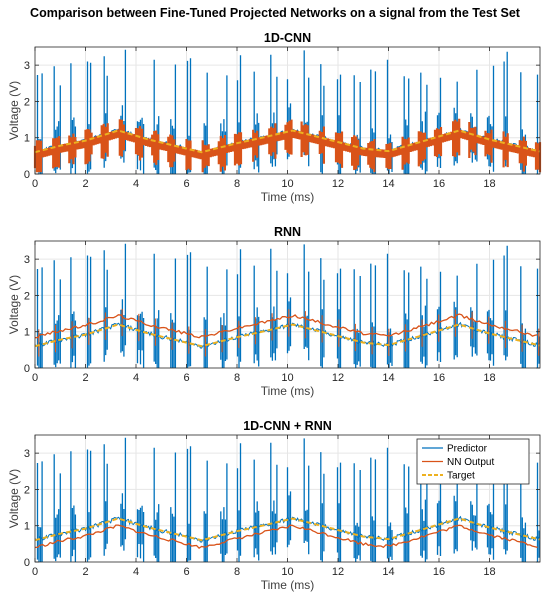 The image size is (550, 603). What do you see at coordinates (287, 232) in the screenshot?
I see `subplot-title: RNN` at bounding box center [287, 232].